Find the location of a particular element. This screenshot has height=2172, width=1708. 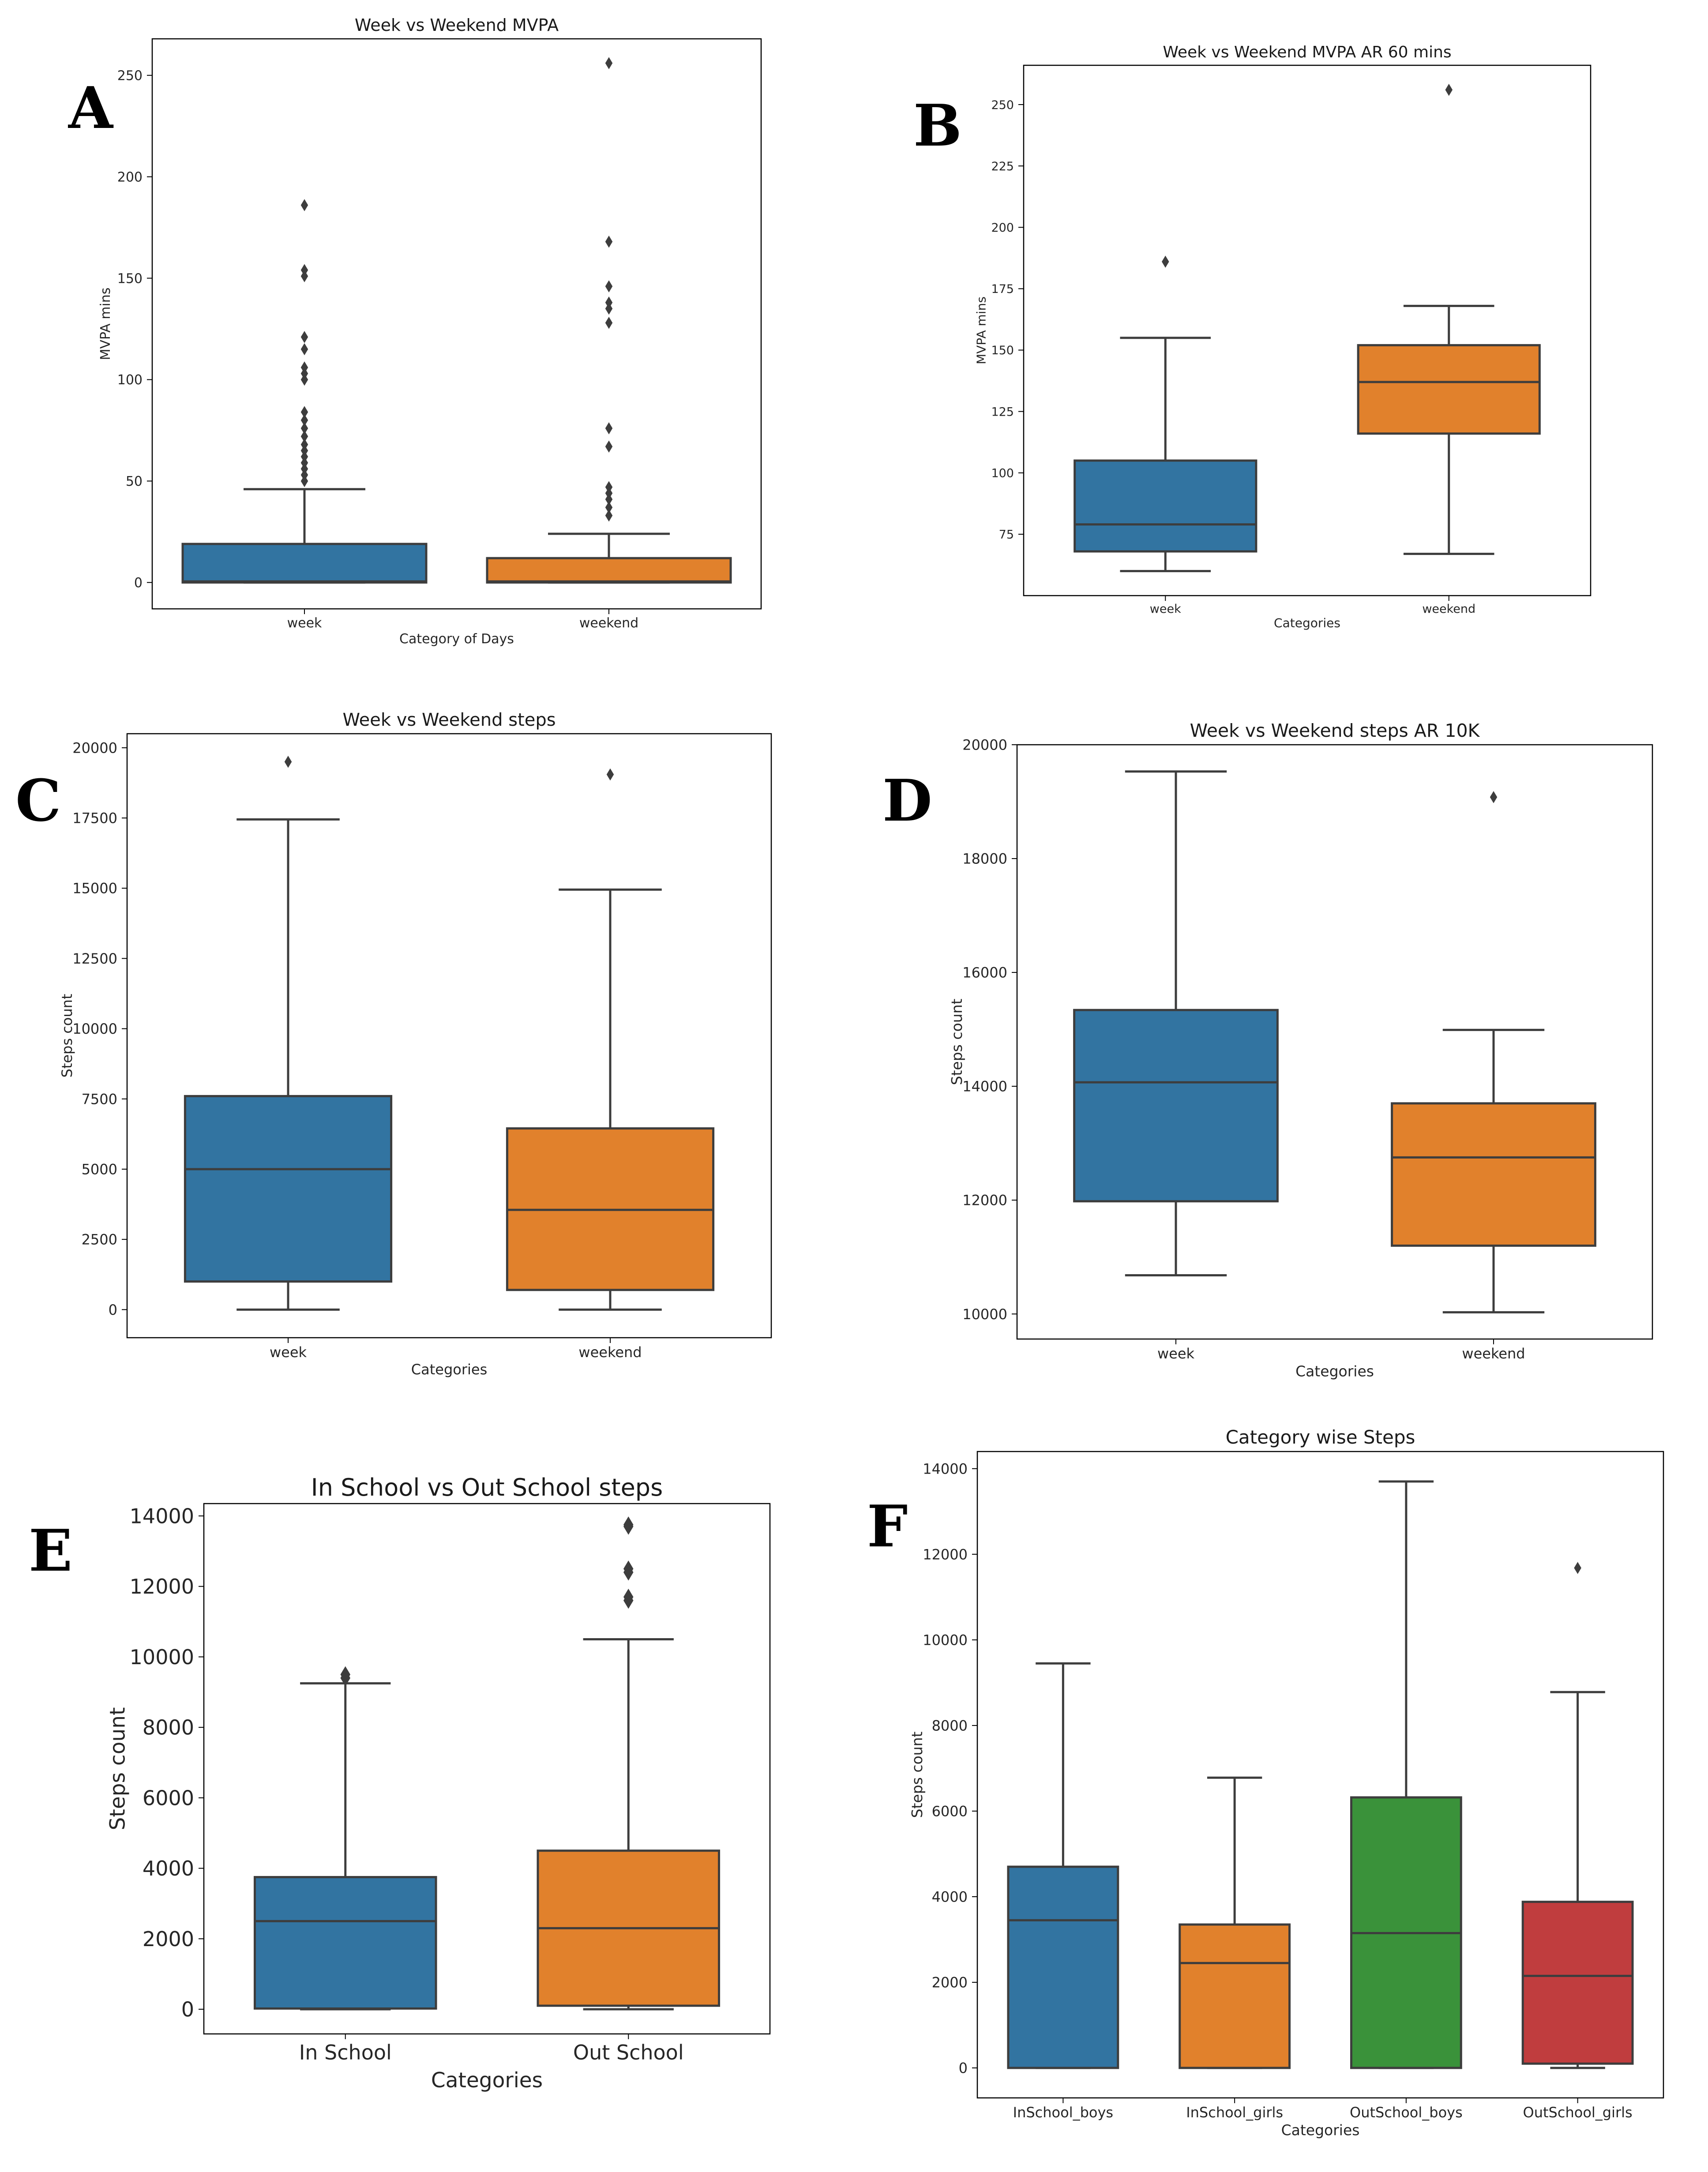

y-tick-label: 4000 is located at coordinates (950, 1897).